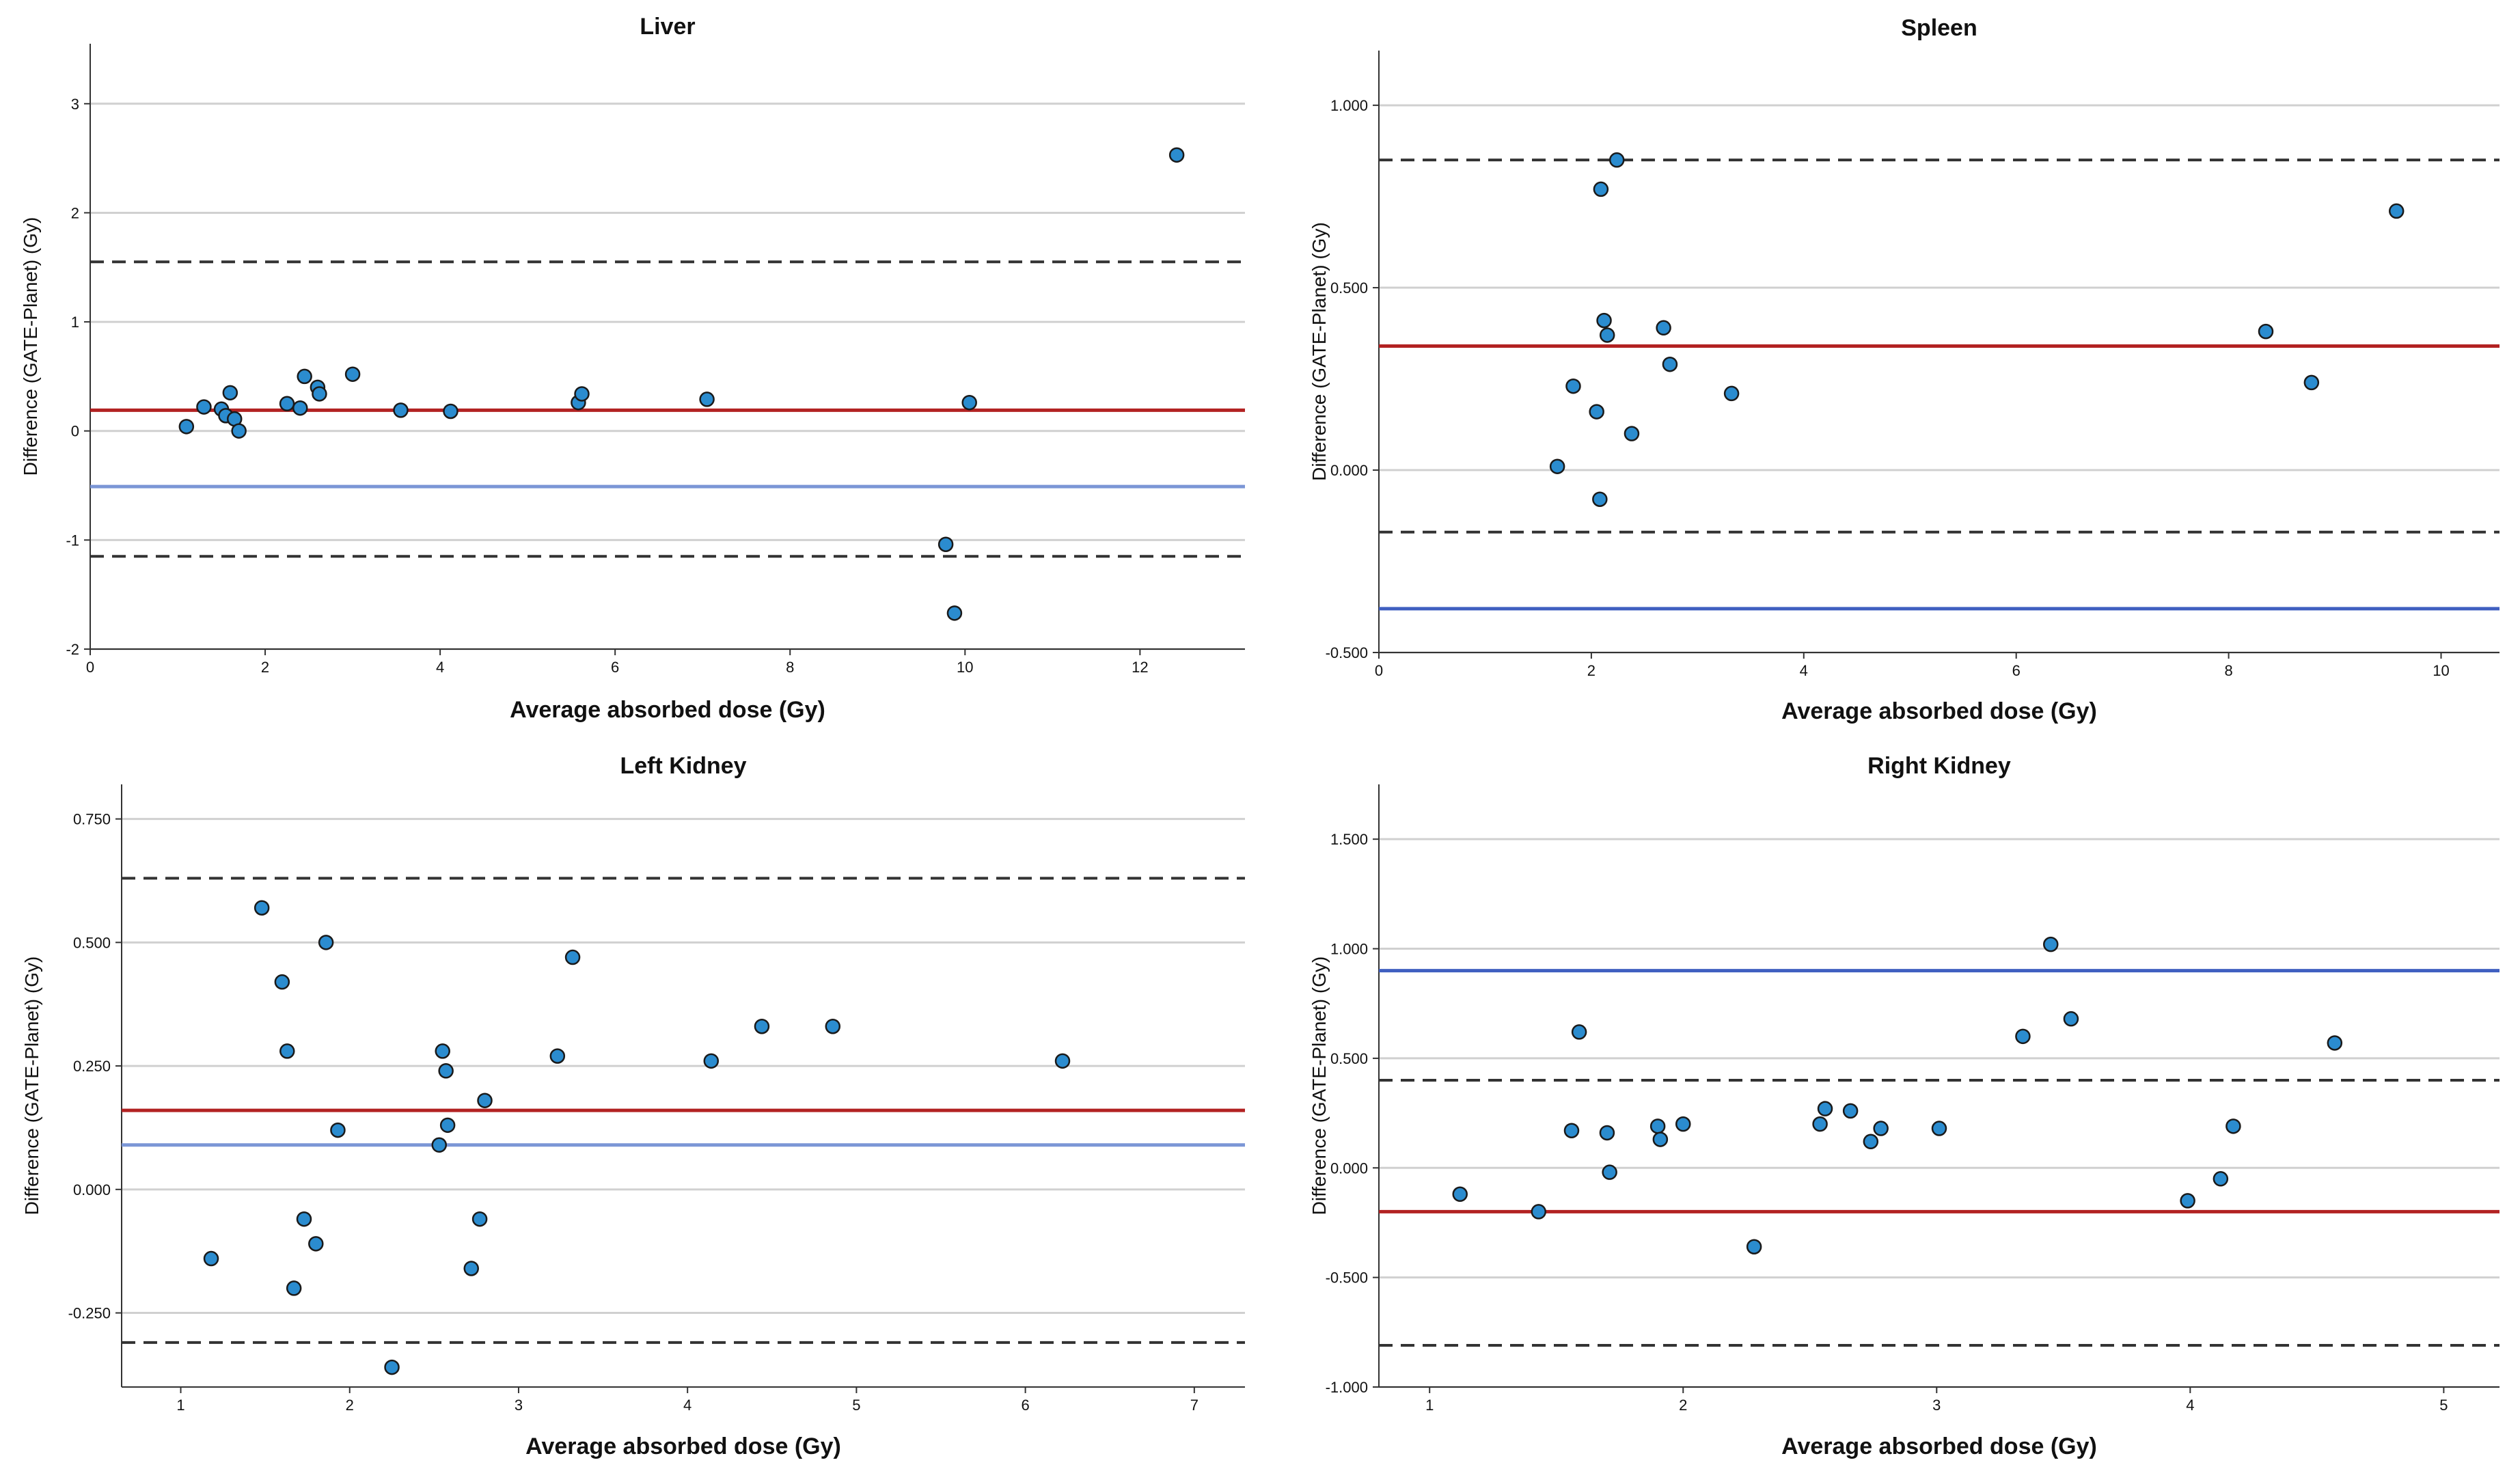 Image resolution: width=2520 pixels, height=1469 pixels. Describe the element at coordinates (75, 212) in the screenshot. I see `y-tick-label: 2` at that location.